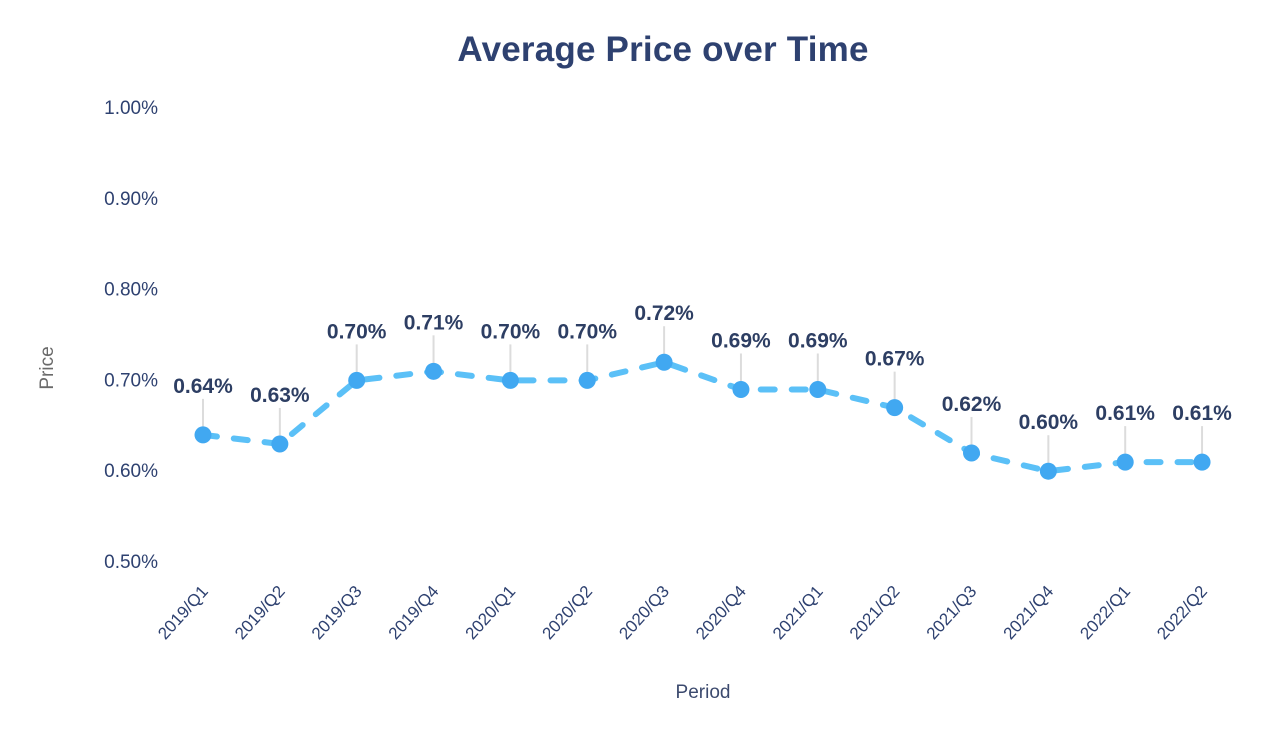  I want to click on x-axis-tick-label: 2020/Q4, so click(721, 612).